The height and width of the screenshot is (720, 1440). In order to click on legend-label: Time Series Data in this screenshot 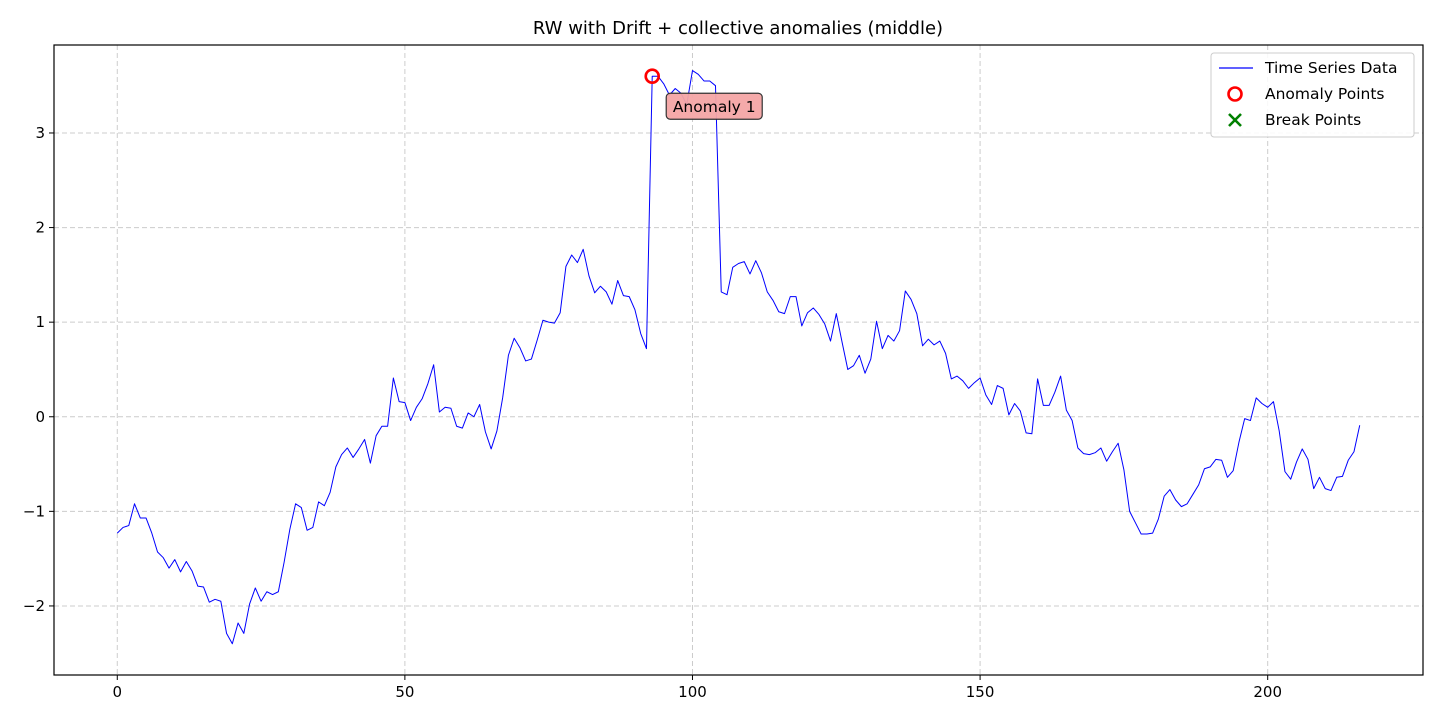, I will do `click(1330, 68)`.